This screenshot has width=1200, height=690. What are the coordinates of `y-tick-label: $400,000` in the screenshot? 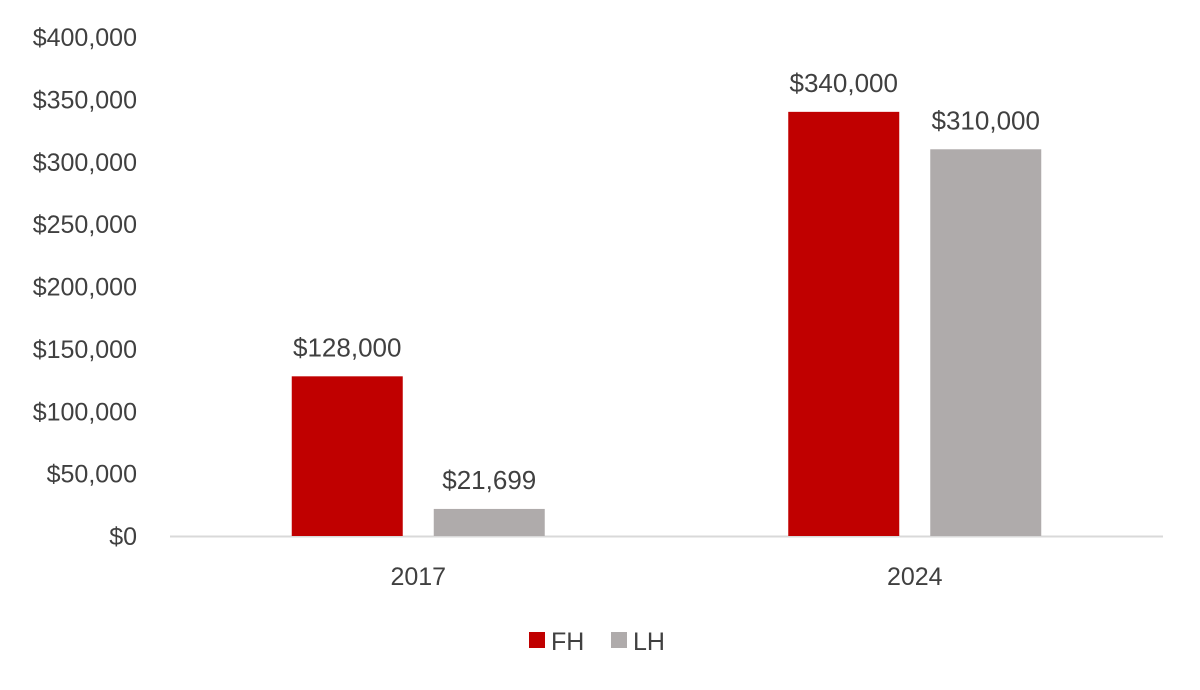 It's located at (85, 38).